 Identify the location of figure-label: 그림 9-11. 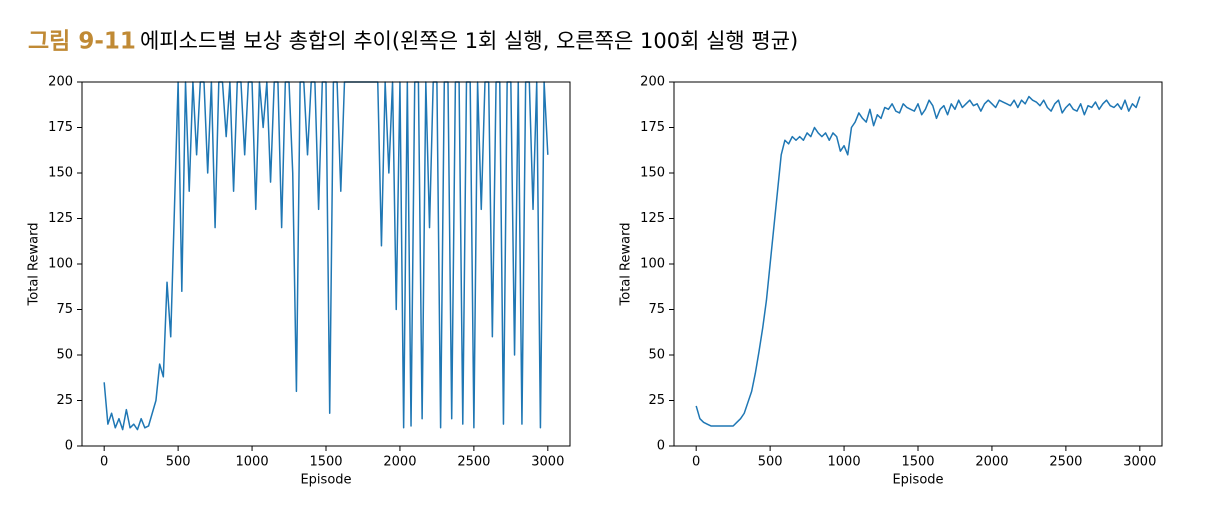
(82, 42).